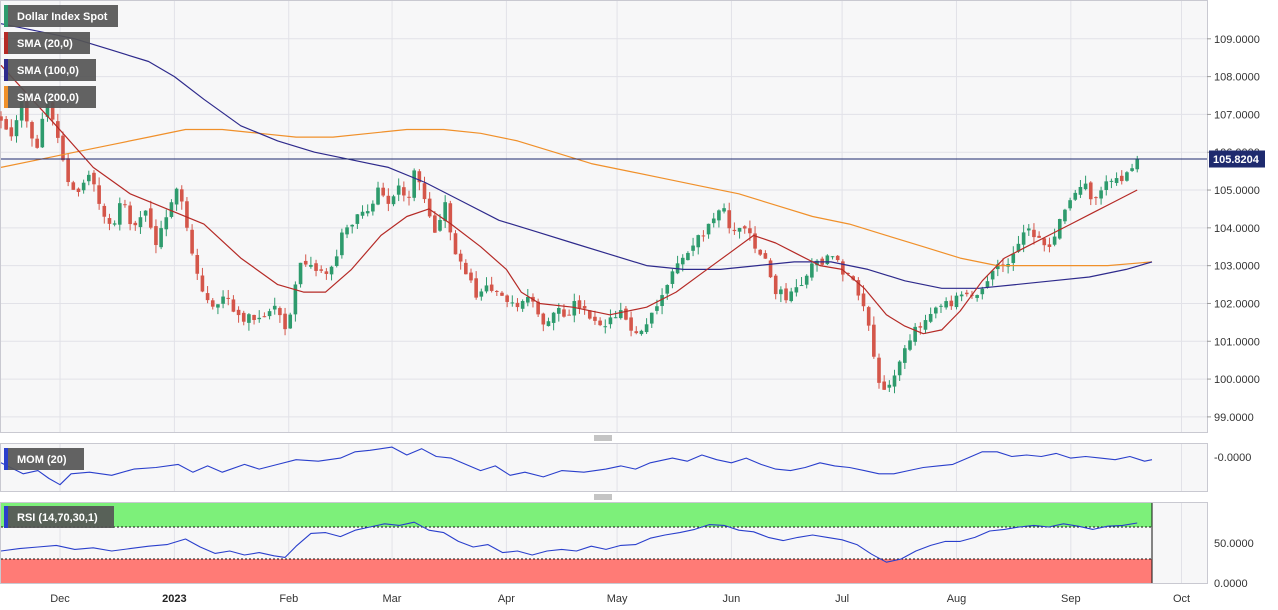  What do you see at coordinates (1231, 584) in the screenshot?
I see `rsi-tick-label: 0.0000` at bounding box center [1231, 584].